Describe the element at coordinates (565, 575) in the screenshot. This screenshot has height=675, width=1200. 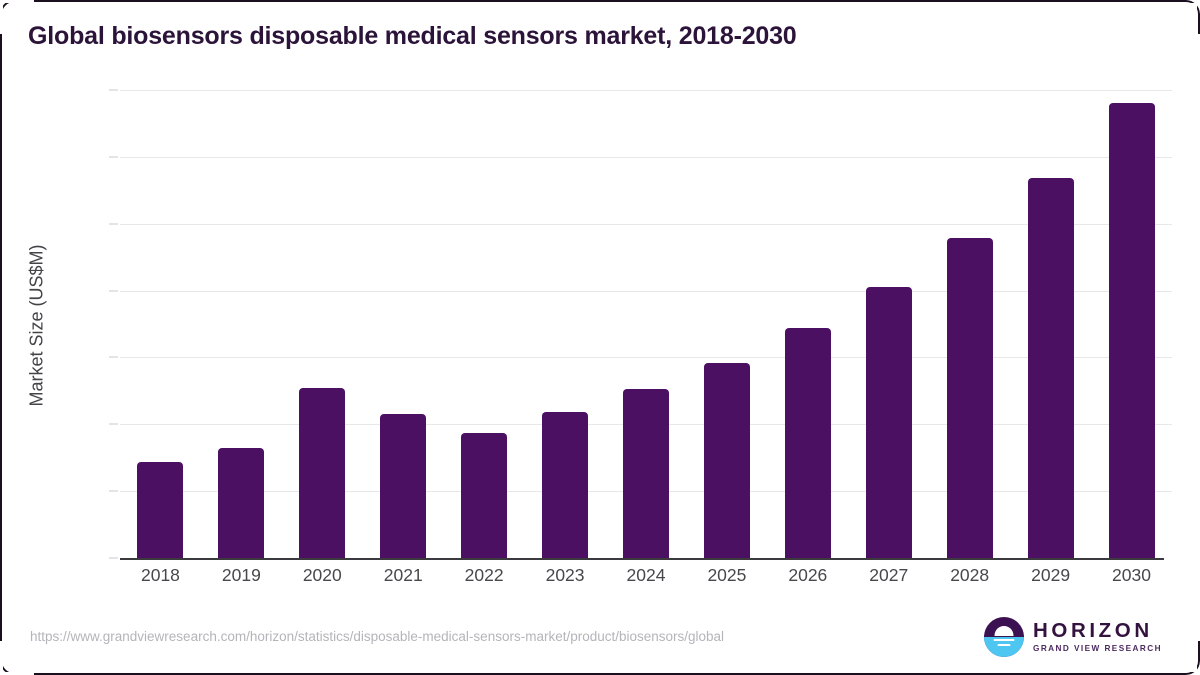
I see `x-axis-tick-label-2023: 2023` at that location.